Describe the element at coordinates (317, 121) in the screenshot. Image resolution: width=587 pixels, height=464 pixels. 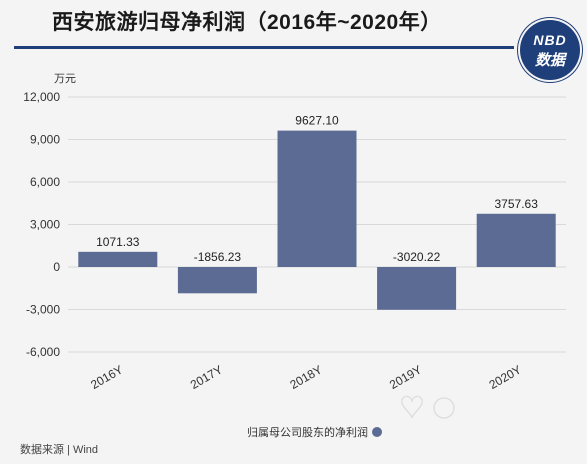
I see `data-label: 9627.10` at that location.